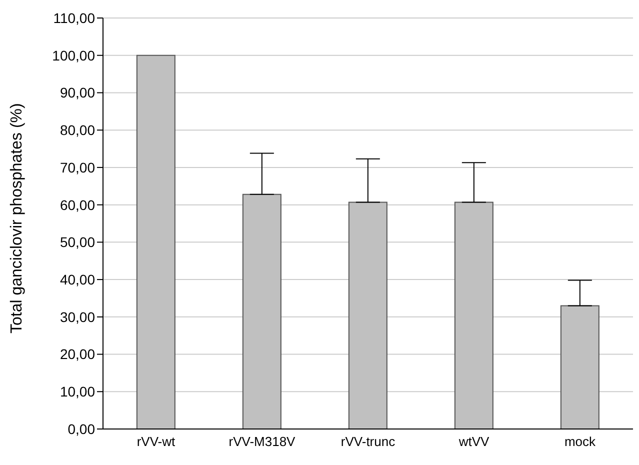  I want to click on x-tick-label: rVV-M318V, so click(262, 442).